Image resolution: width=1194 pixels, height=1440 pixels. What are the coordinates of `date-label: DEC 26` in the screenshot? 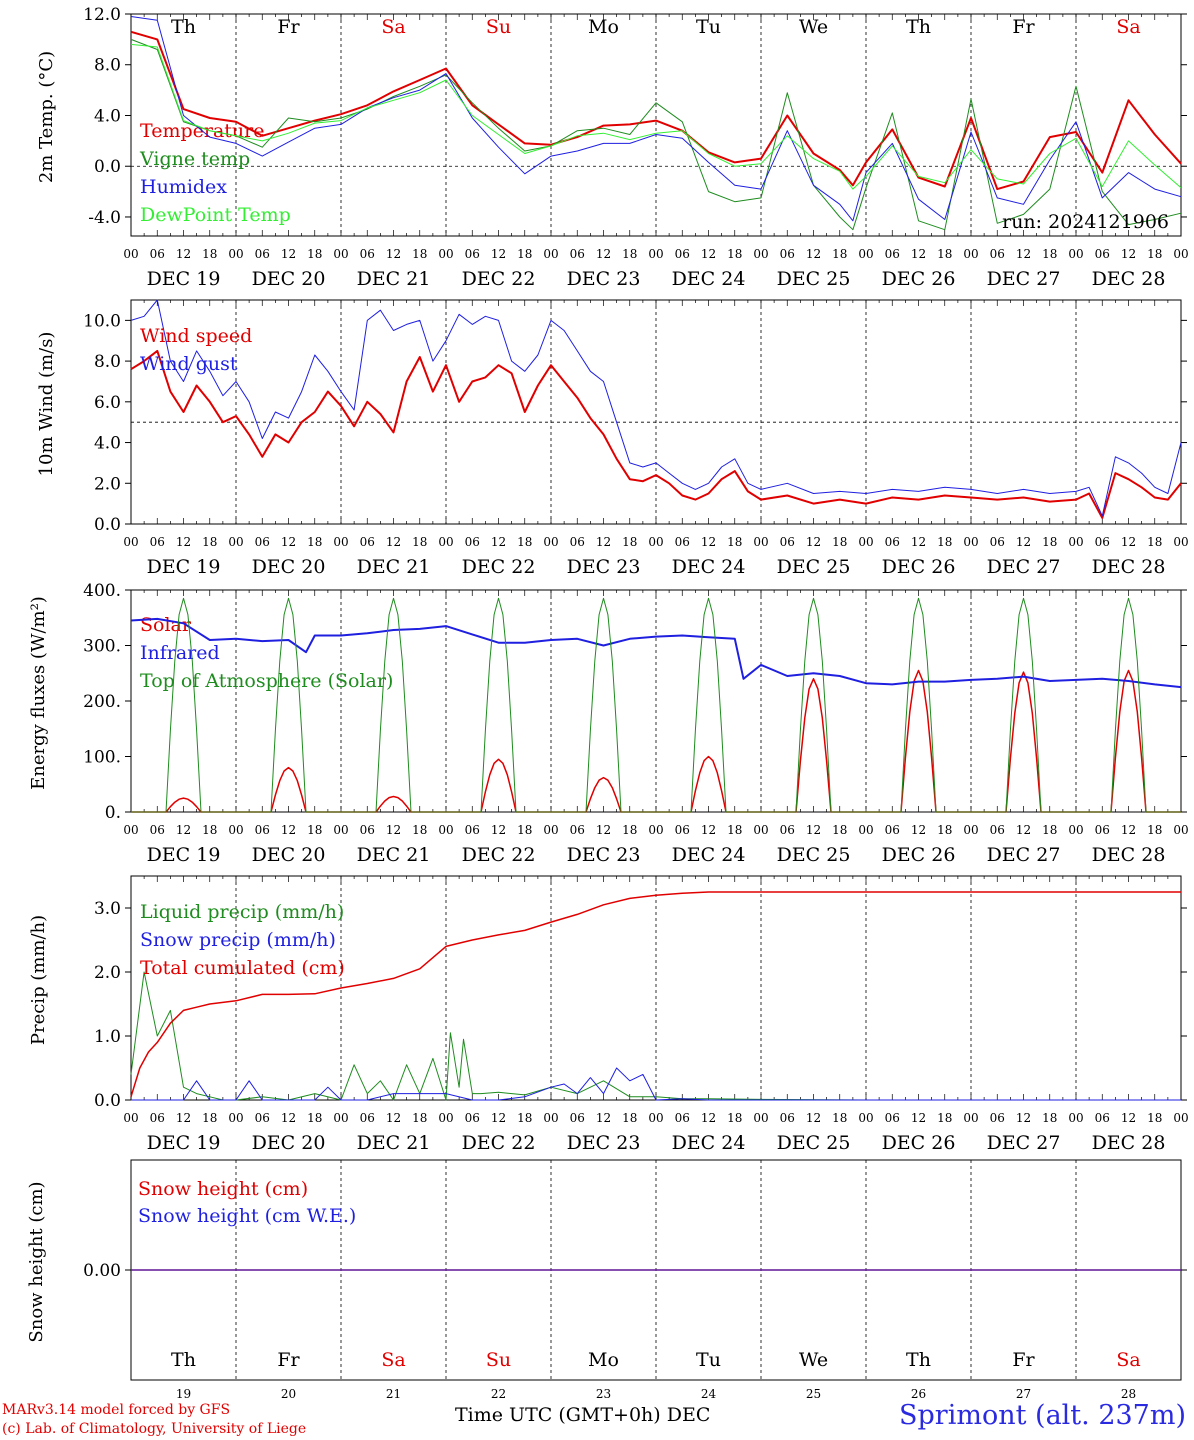 It's located at (919, 279).